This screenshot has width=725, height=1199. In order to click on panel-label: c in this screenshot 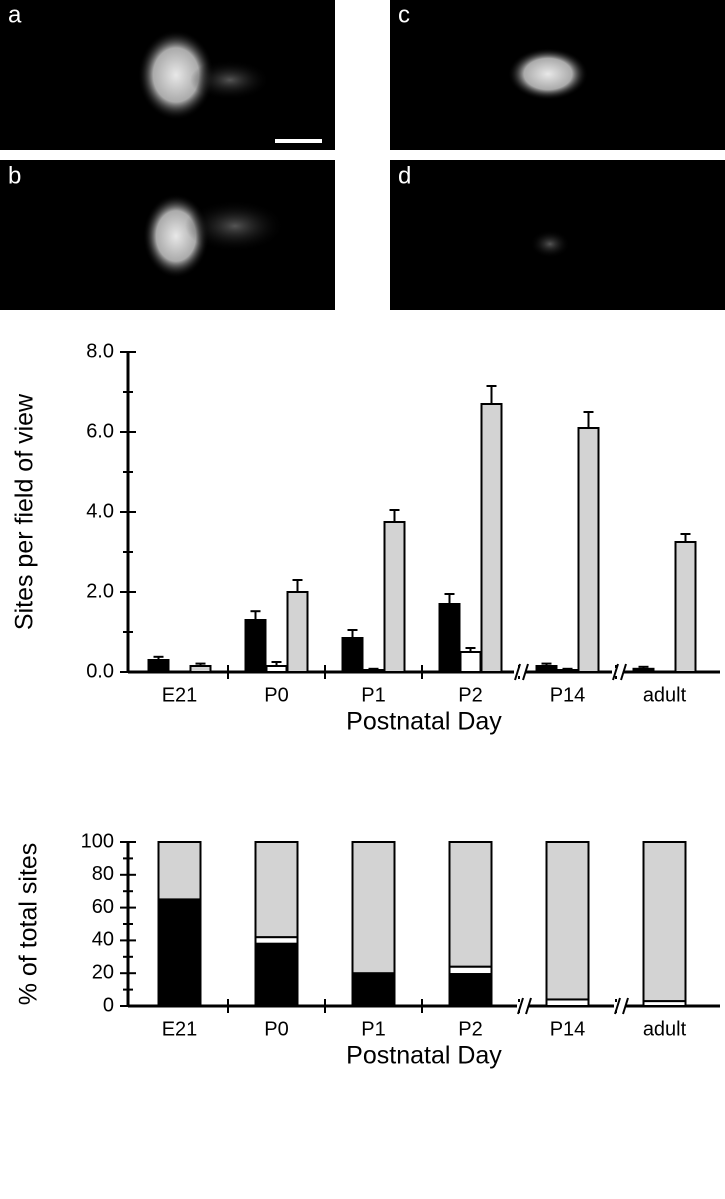, I will do `click(404, 14)`.